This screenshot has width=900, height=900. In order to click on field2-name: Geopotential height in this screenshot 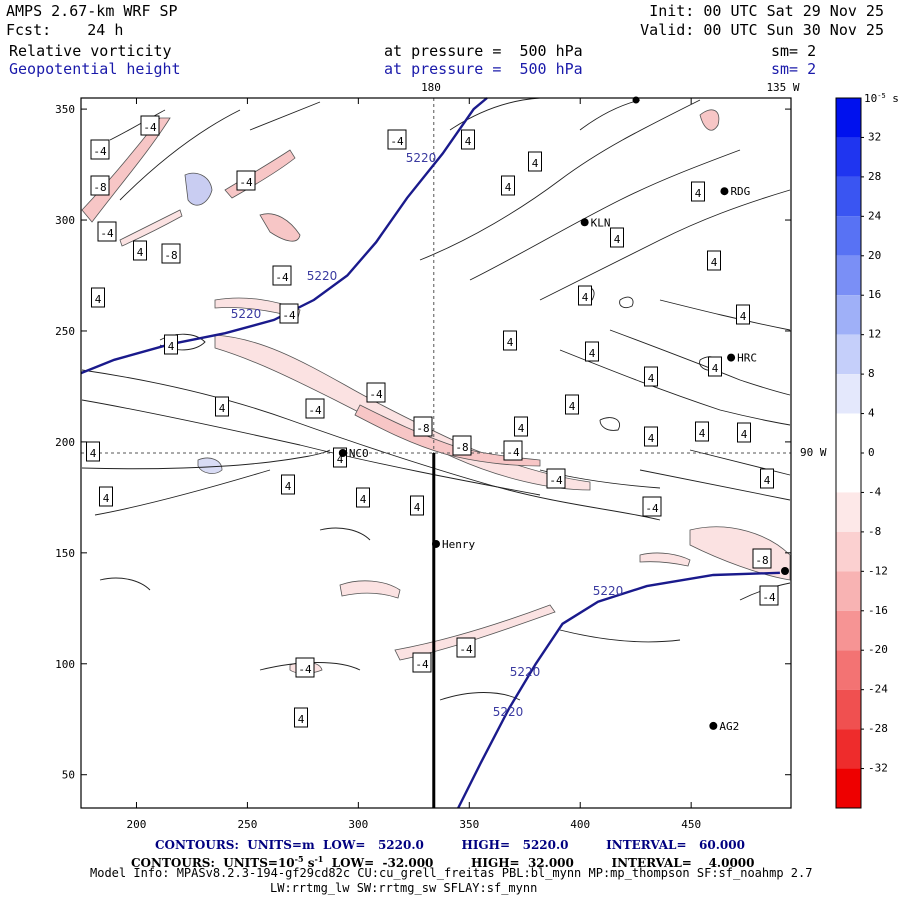, I will do `click(95, 69)`.